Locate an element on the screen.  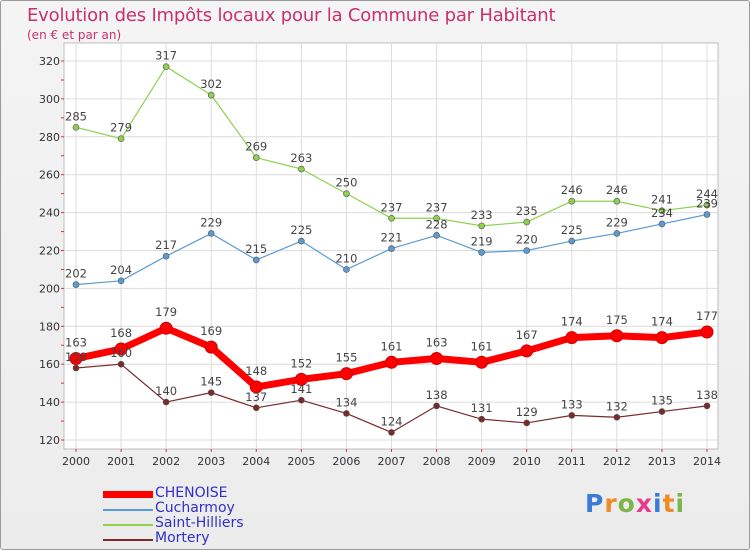
data-point-chenoise-2002 is located at coordinates (166, 328).